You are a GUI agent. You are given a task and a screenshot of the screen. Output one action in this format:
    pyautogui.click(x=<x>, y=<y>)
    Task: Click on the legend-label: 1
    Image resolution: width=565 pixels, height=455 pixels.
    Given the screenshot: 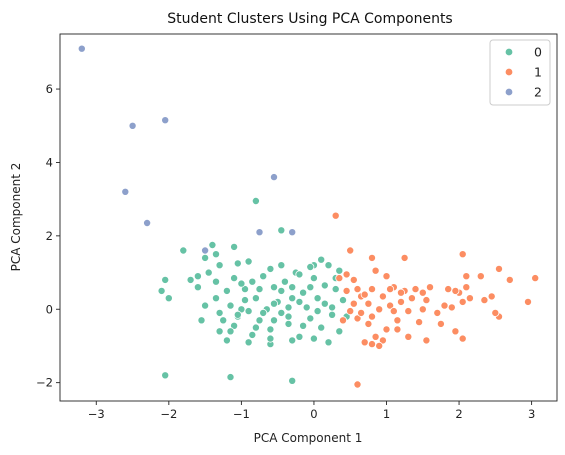 What is the action you would take?
    pyautogui.click(x=538, y=72)
    